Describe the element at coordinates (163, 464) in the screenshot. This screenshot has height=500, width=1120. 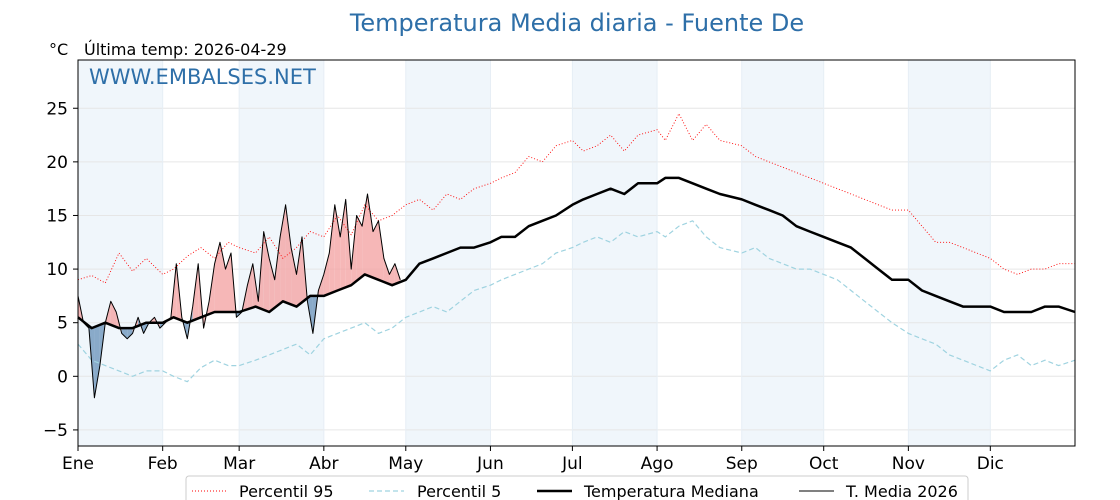
I see `x-tick-label-feb: Feb` at that location.